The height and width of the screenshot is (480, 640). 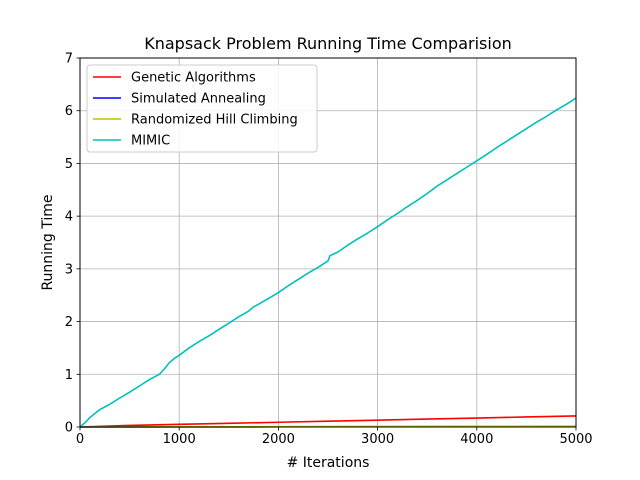 I want to click on x-tick-label: 0, so click(x=80, y=439).